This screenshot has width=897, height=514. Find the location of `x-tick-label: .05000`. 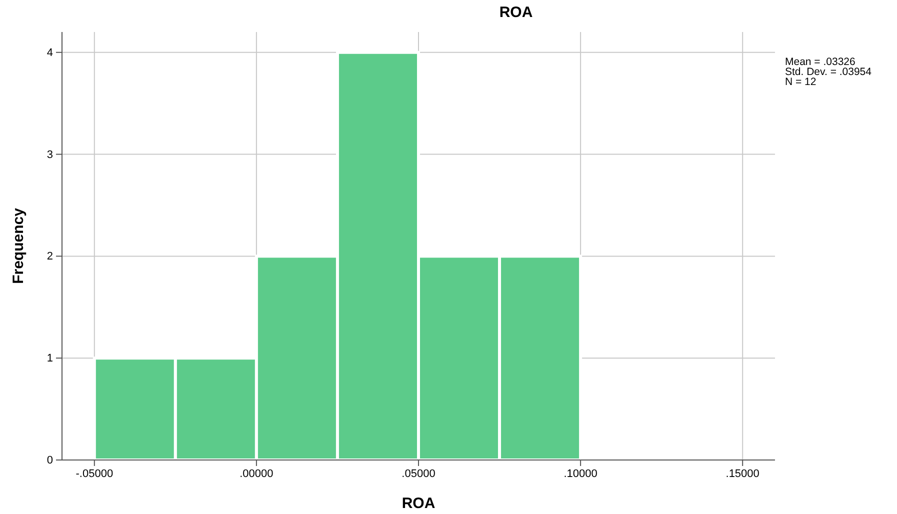

x-tick-label: .05000 is located at coordinates (419, 474).